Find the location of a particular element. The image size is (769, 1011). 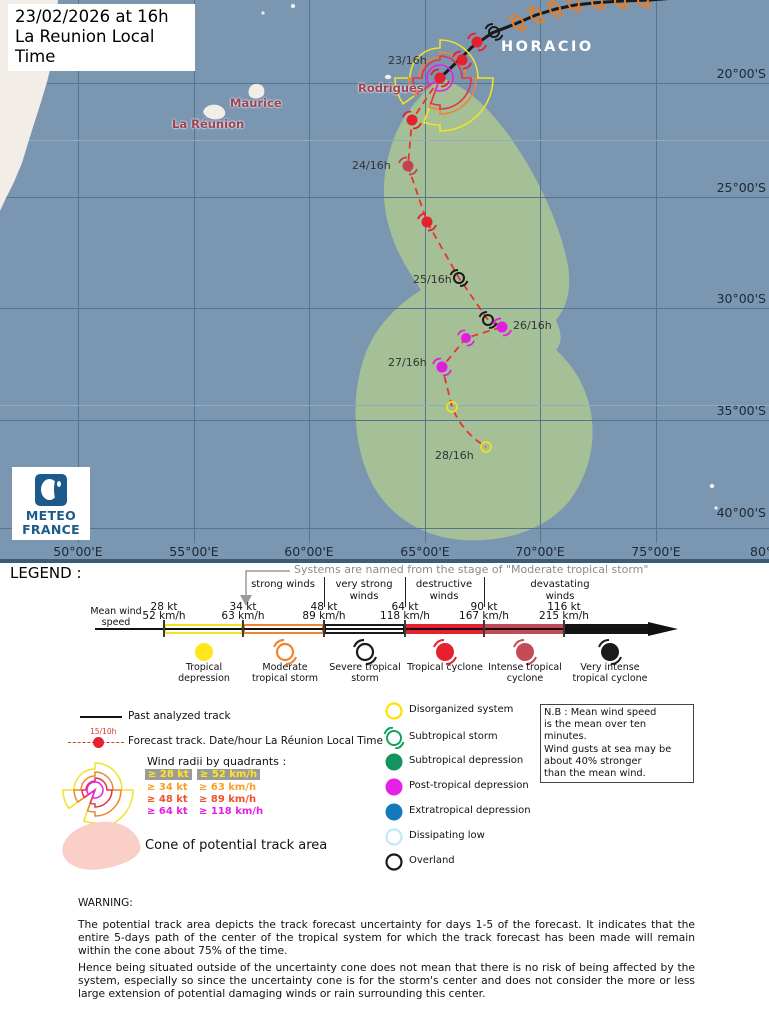

nb-line: Wind gusts at sea may be is located at coordinates (608, 749).